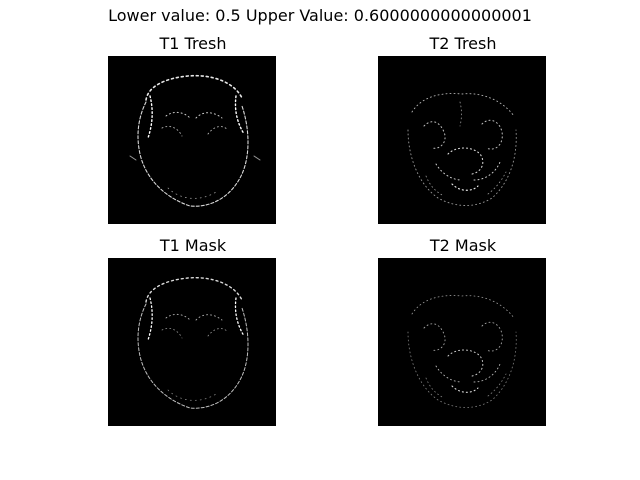 This screenshot has width=640, height=480. I want to click on panel-title: T2 Tresh, so click(463, 43).